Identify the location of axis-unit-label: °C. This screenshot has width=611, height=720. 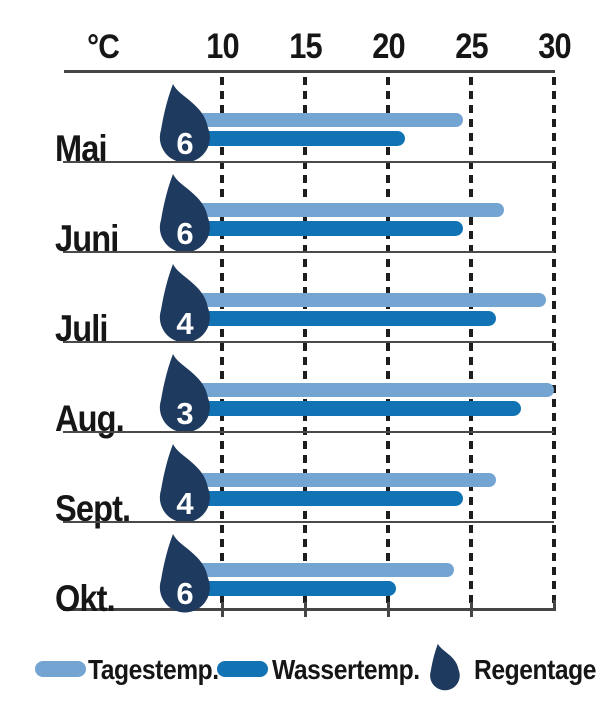
(103, 47).